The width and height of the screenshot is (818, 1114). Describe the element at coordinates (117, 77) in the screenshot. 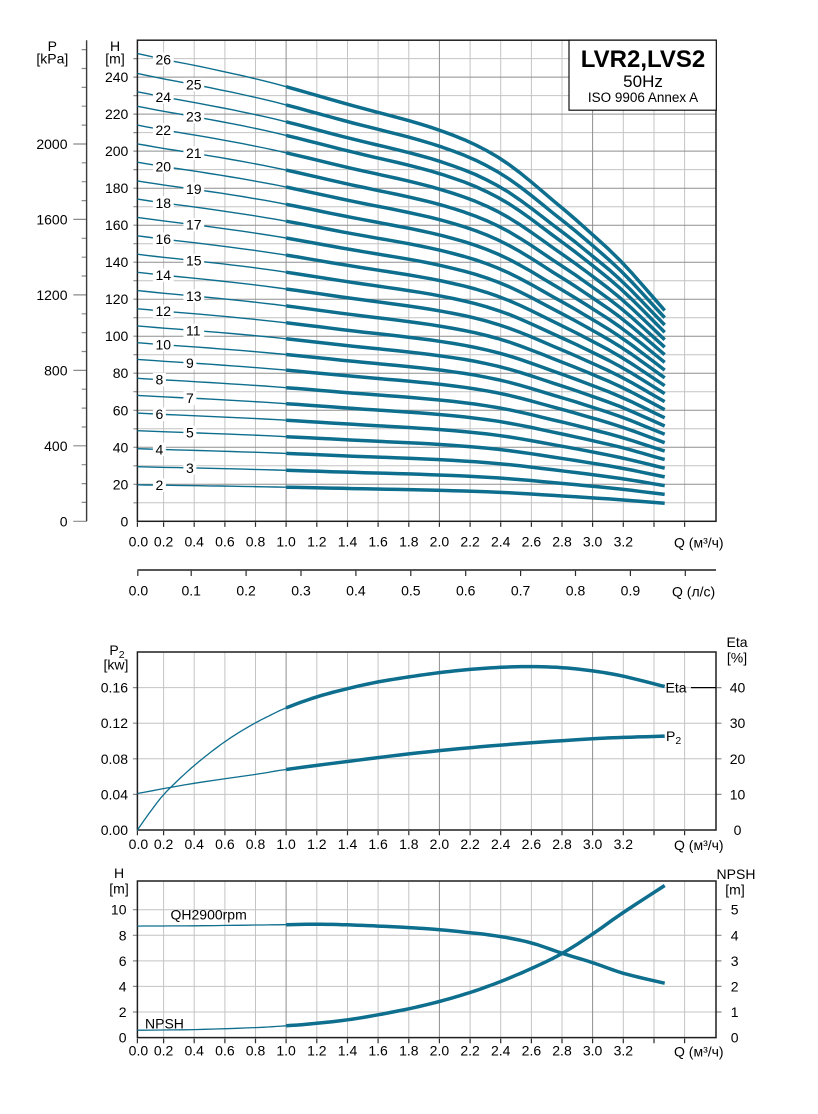

I see `svg-text: 240` at that location.